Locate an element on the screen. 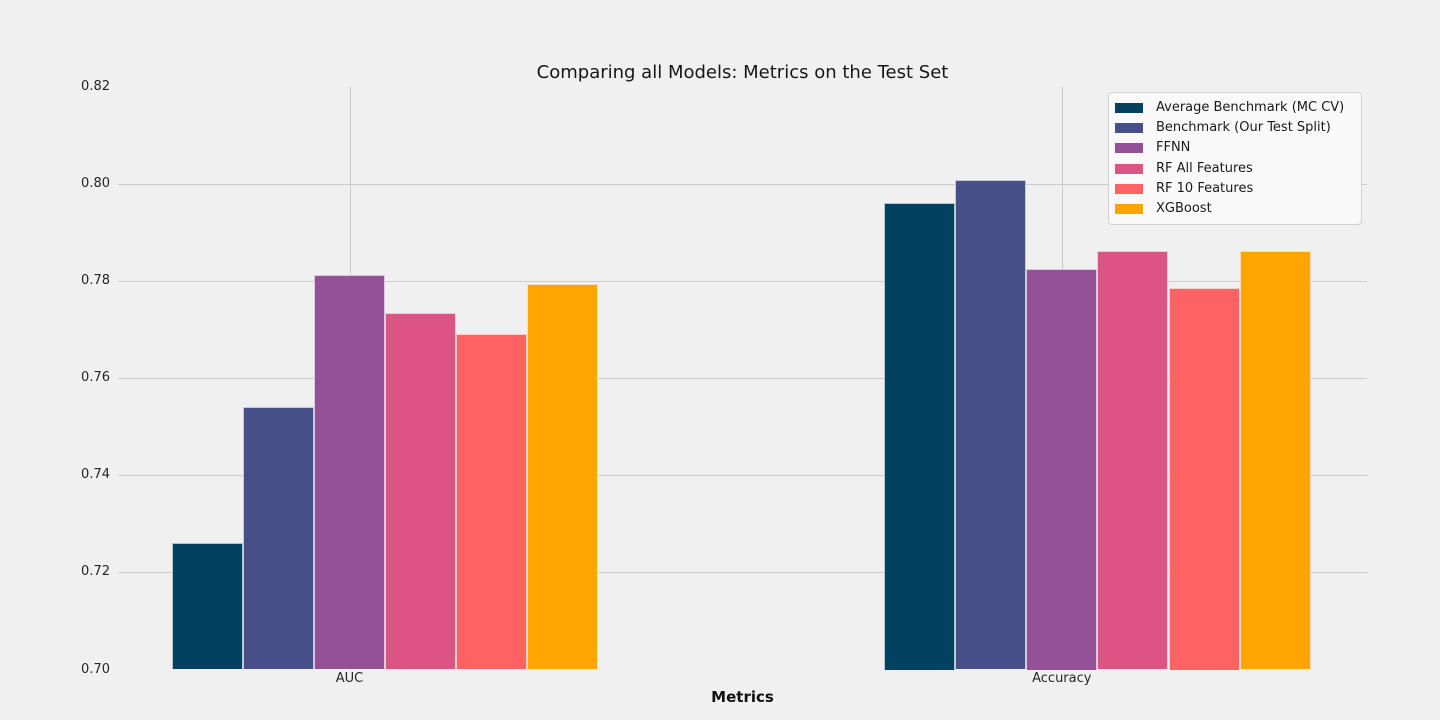 The image size is (1440, 720). ytick-label-0.82: 0.82 is located at coordinates (95, 86).